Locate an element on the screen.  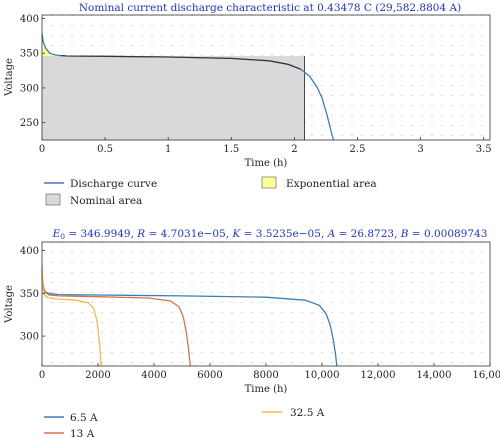
chart2-title-e-value: = 346.9949, is located at coordinates (101, 234).